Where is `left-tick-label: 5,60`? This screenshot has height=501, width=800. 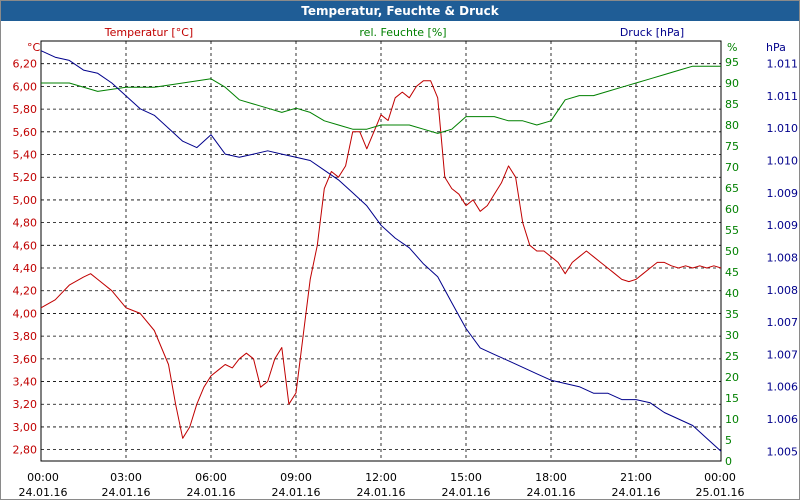 left-tick-label: 5,60 is located at coordinates (25, 132).